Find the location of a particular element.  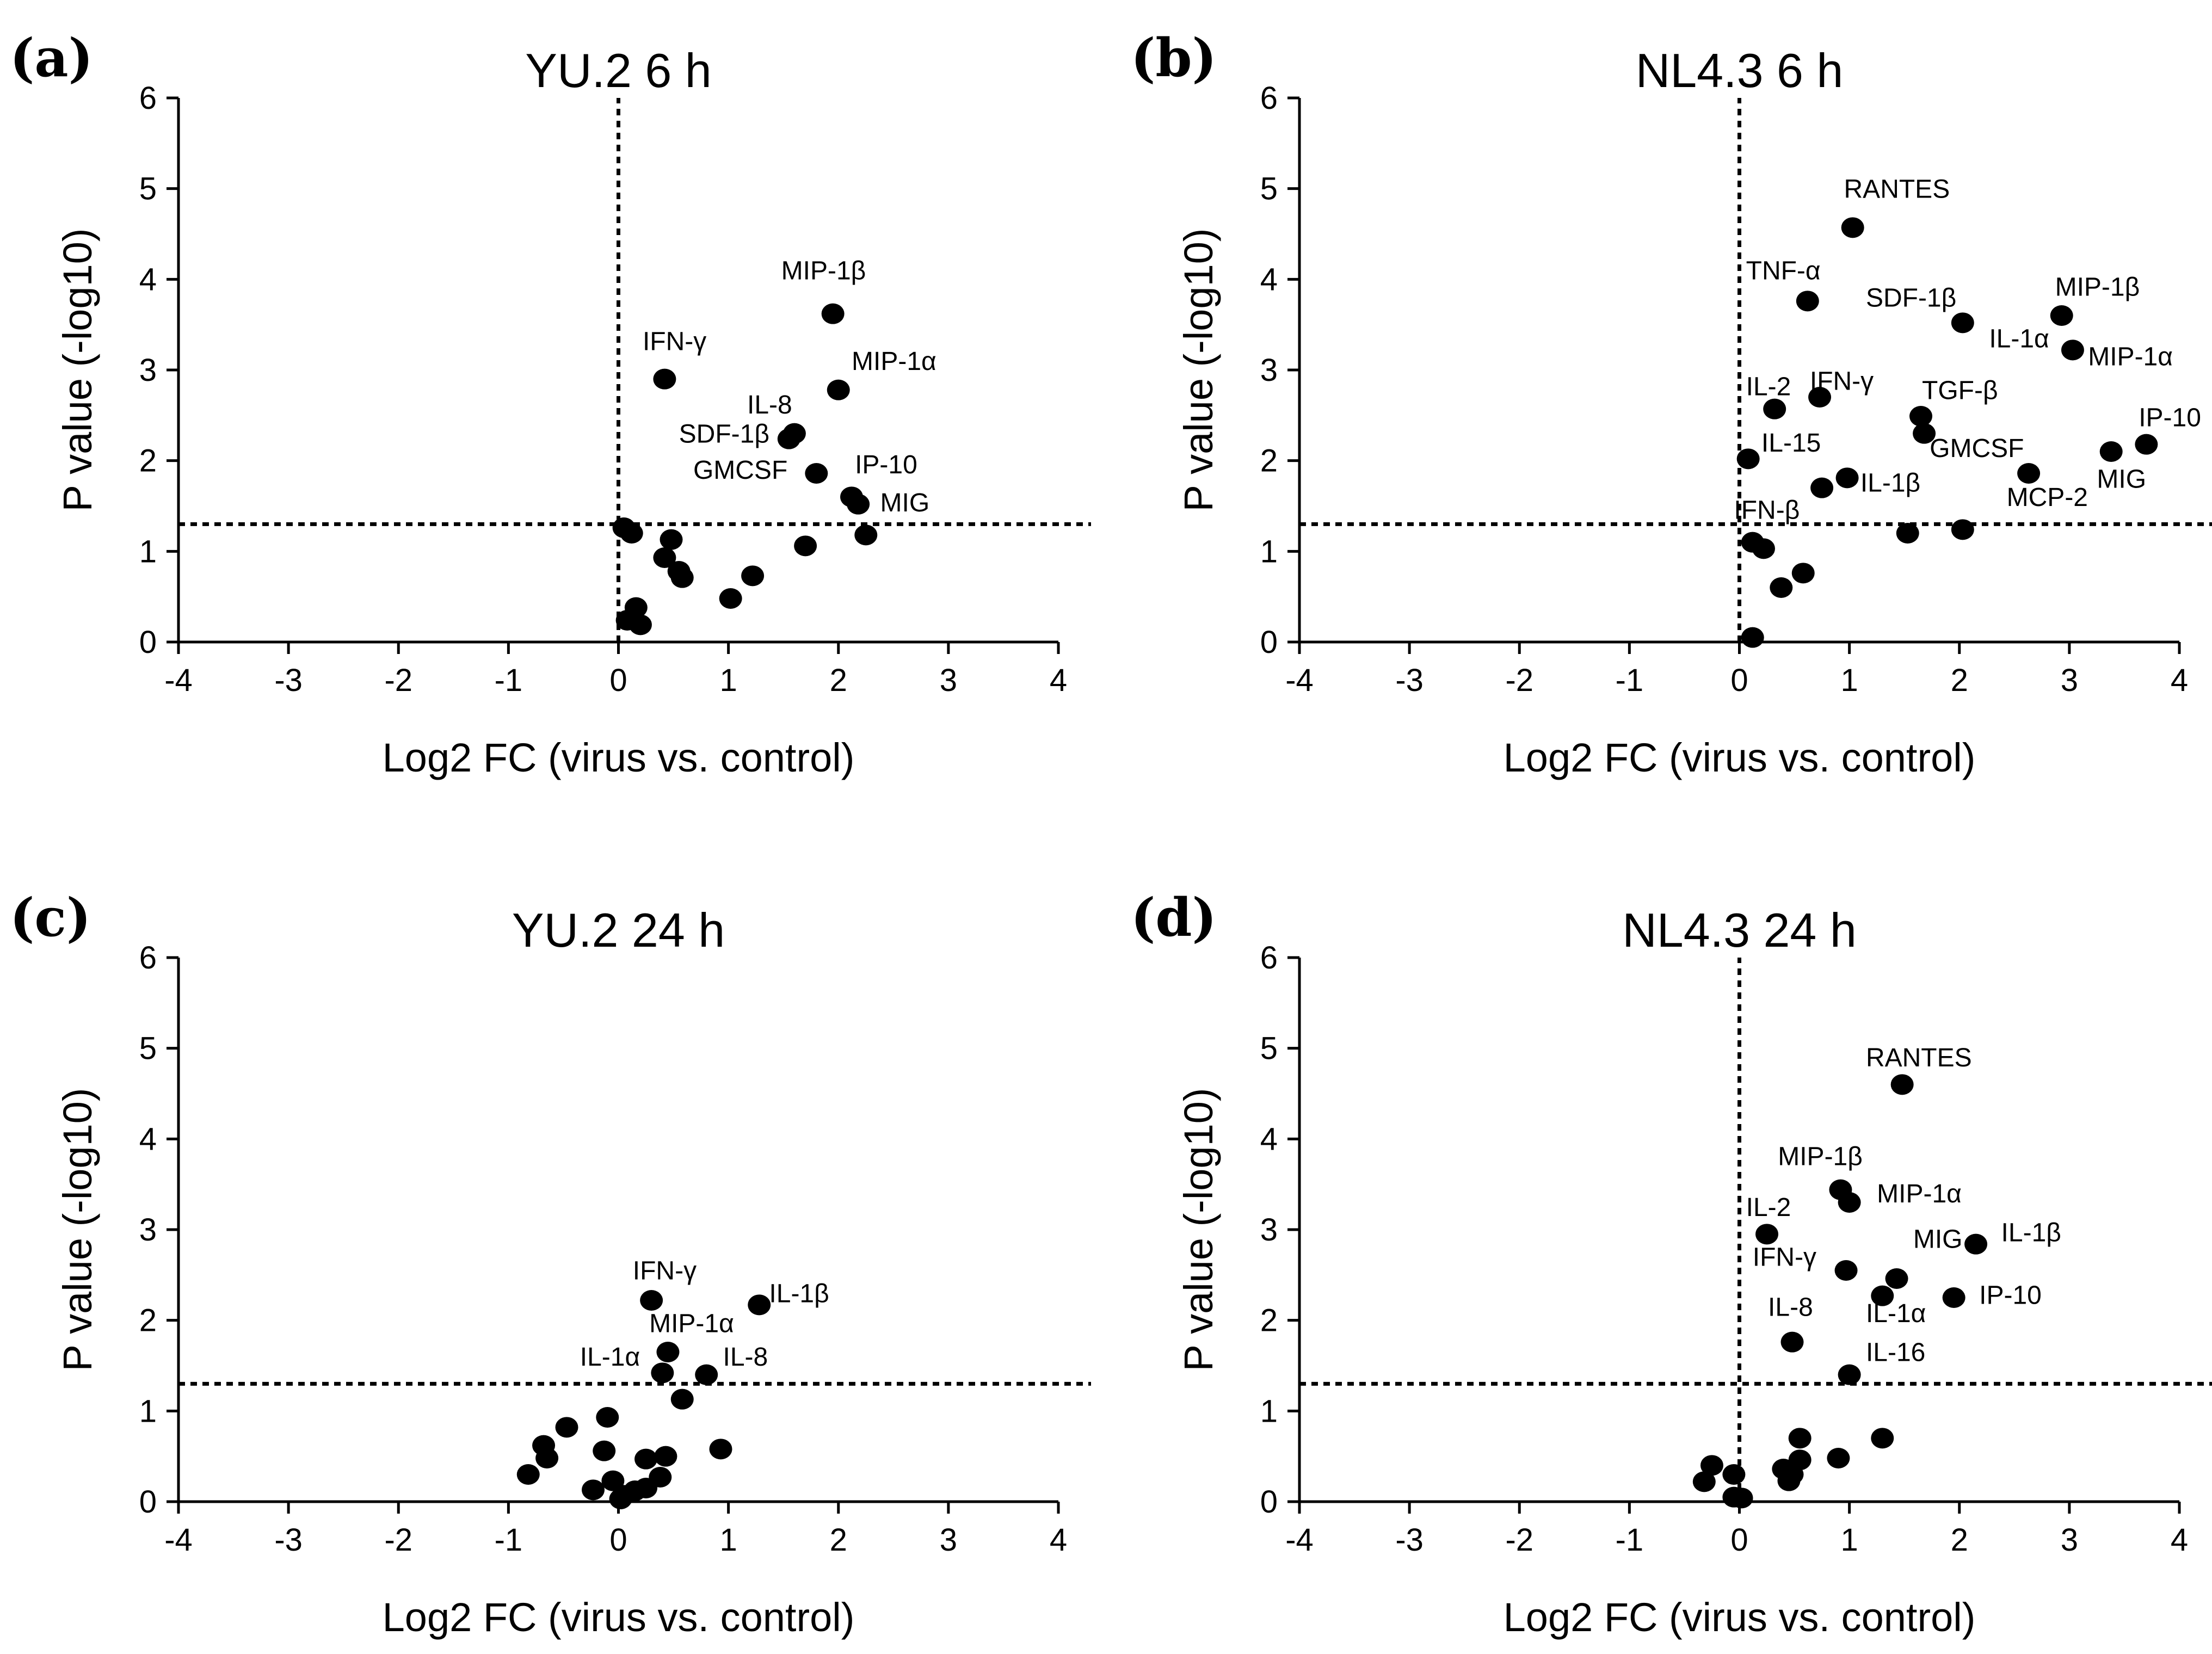

point-label: IL-15 is located at coordinates (1791, 444).